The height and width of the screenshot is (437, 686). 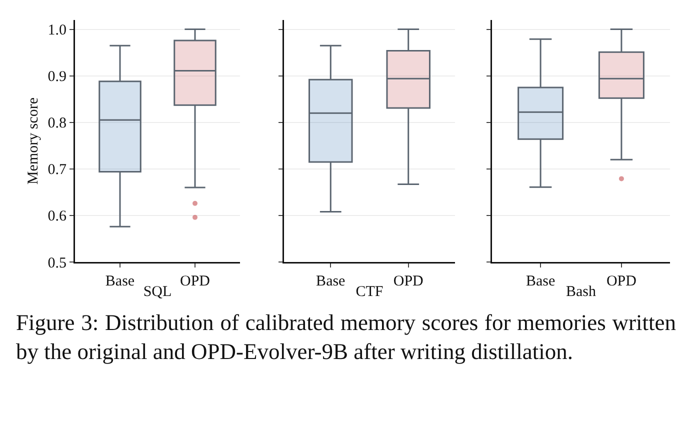 I want to click on y-tick-label: 1.0, so click(x=57, y=30).